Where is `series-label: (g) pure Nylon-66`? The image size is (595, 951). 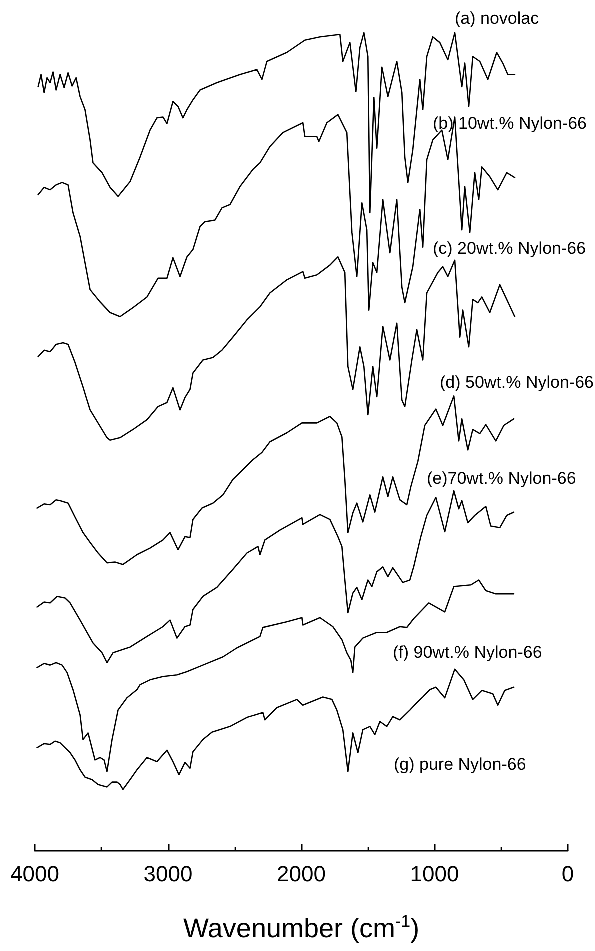 series-label: (g) pure Nylon-66 is located at coordinates (460, 764).